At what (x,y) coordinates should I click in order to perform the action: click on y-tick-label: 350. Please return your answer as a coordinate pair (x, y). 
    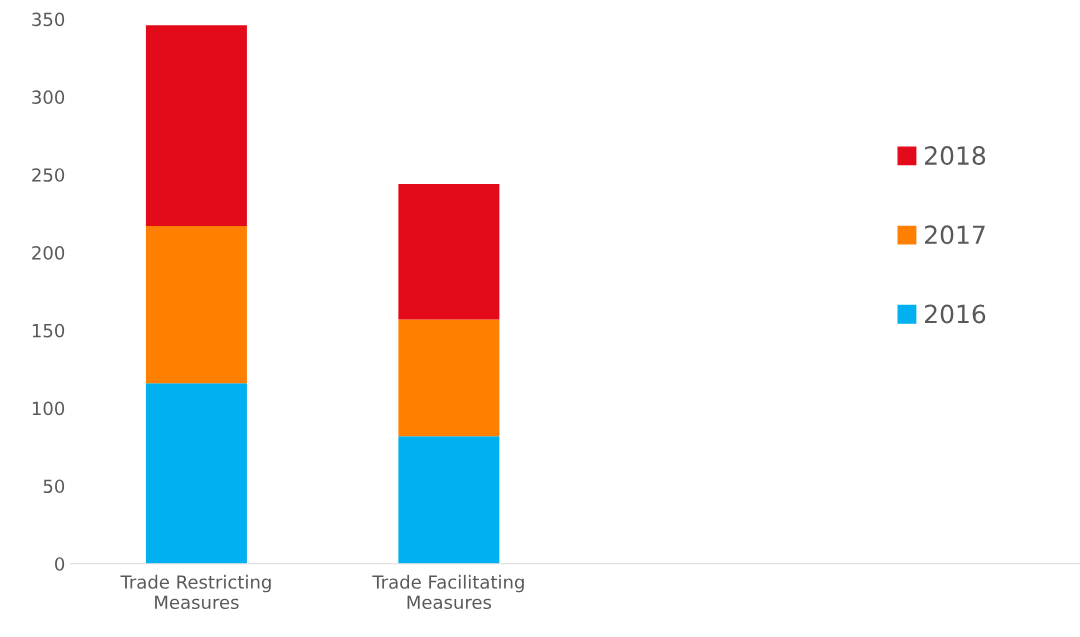
    Looking at the image, I should click on (48, 19).